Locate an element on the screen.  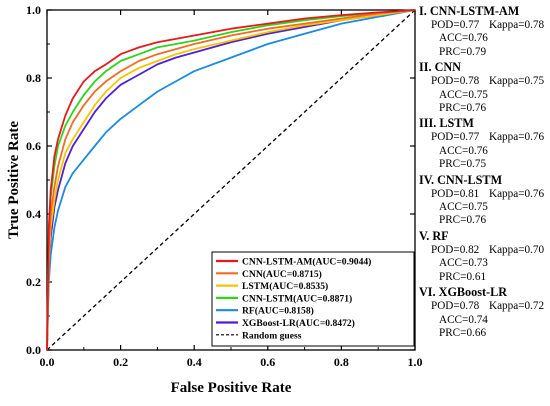
acc-value: ACC=0.73 is located at coordinates (463, 263).